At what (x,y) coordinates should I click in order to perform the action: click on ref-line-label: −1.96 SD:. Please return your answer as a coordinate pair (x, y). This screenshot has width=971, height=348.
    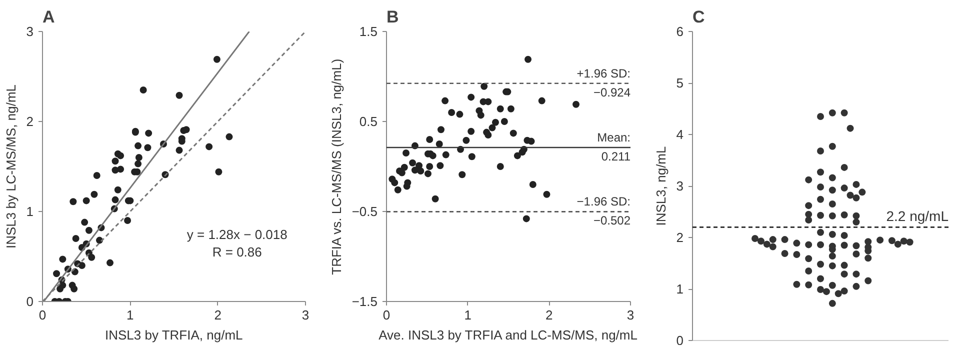
    Looking at the image, I should click on (603, 201).